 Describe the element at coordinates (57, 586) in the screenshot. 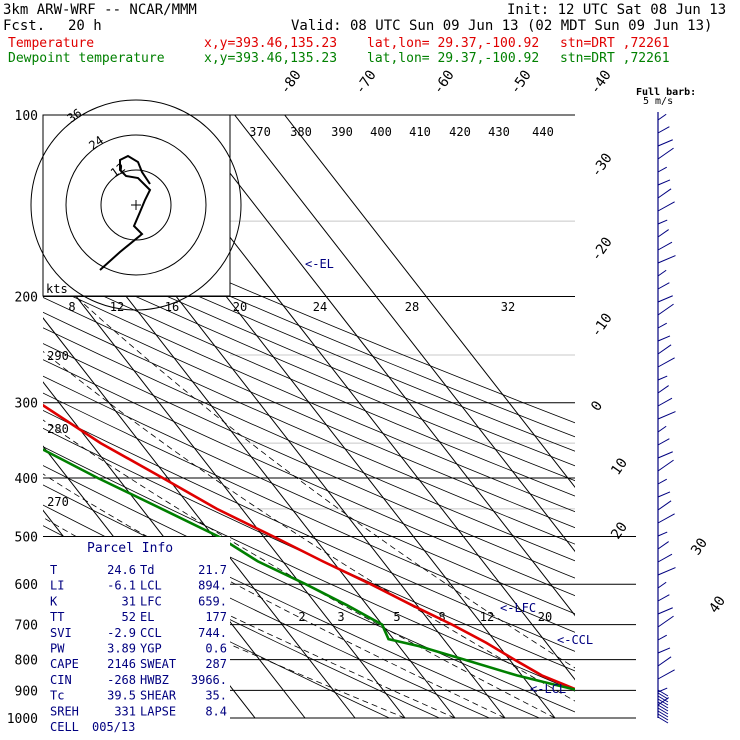

I see `parcel-key: LI` at that location.